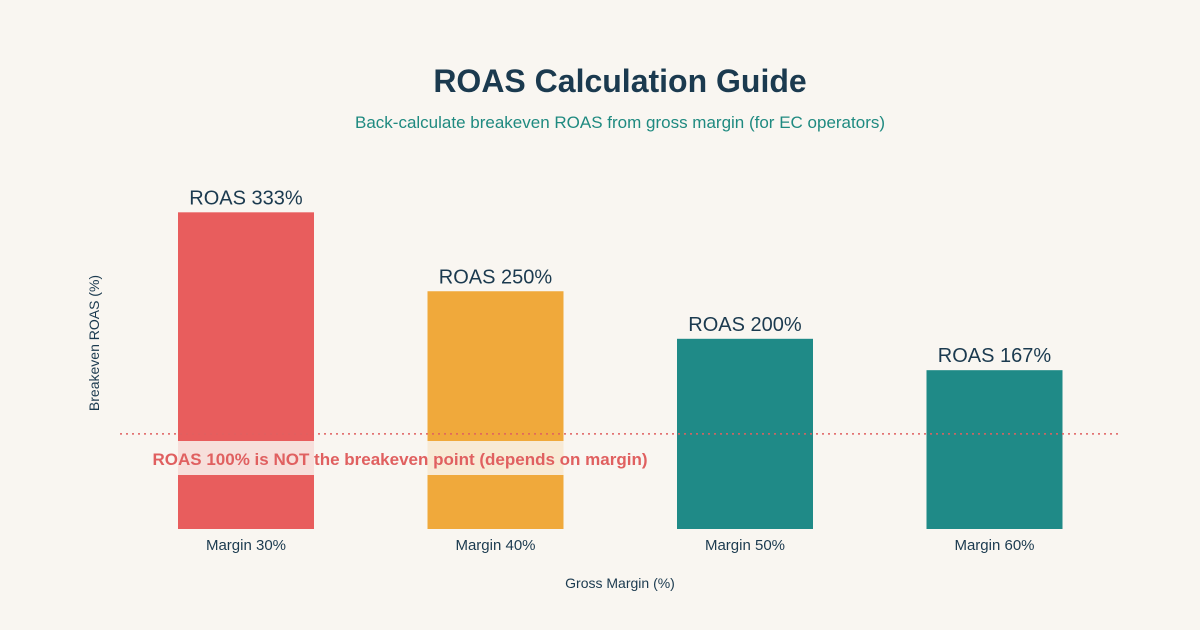 The height and width of the screenshot is (630, 1200). Describe the element at coordinates (994, 545) in the screenshot. I see `x-tick-label: Margin 60%` at that location.